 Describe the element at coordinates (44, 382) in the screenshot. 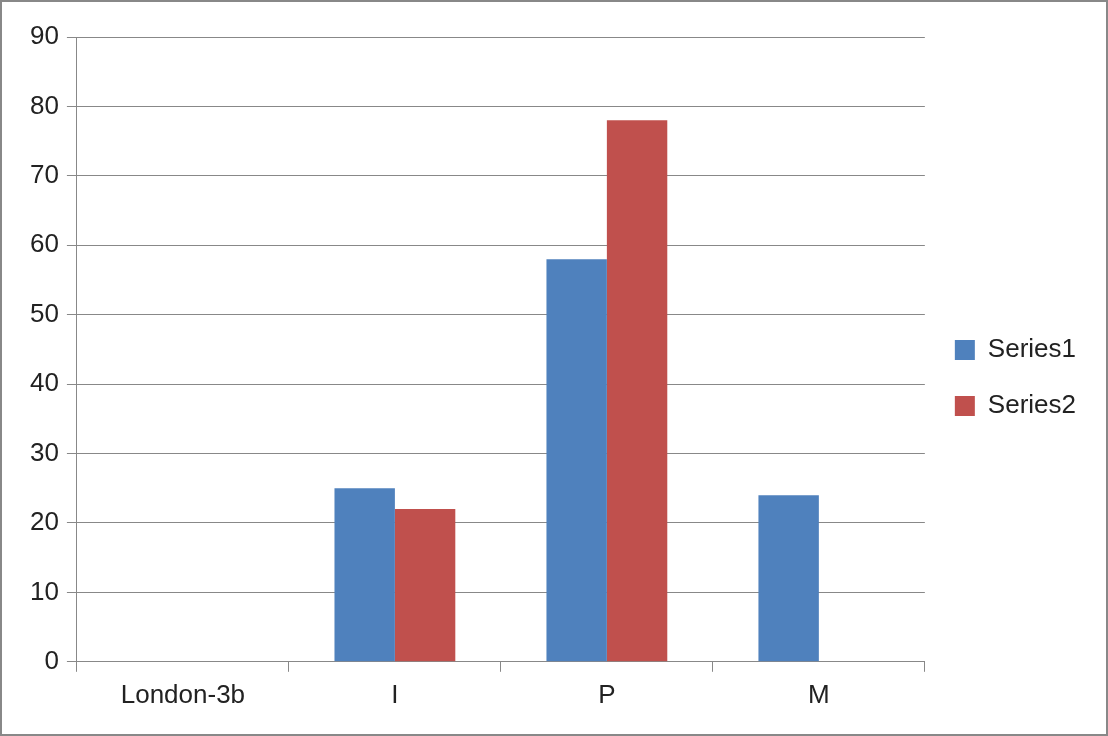

I see `y-tick-label: 40` at that location.